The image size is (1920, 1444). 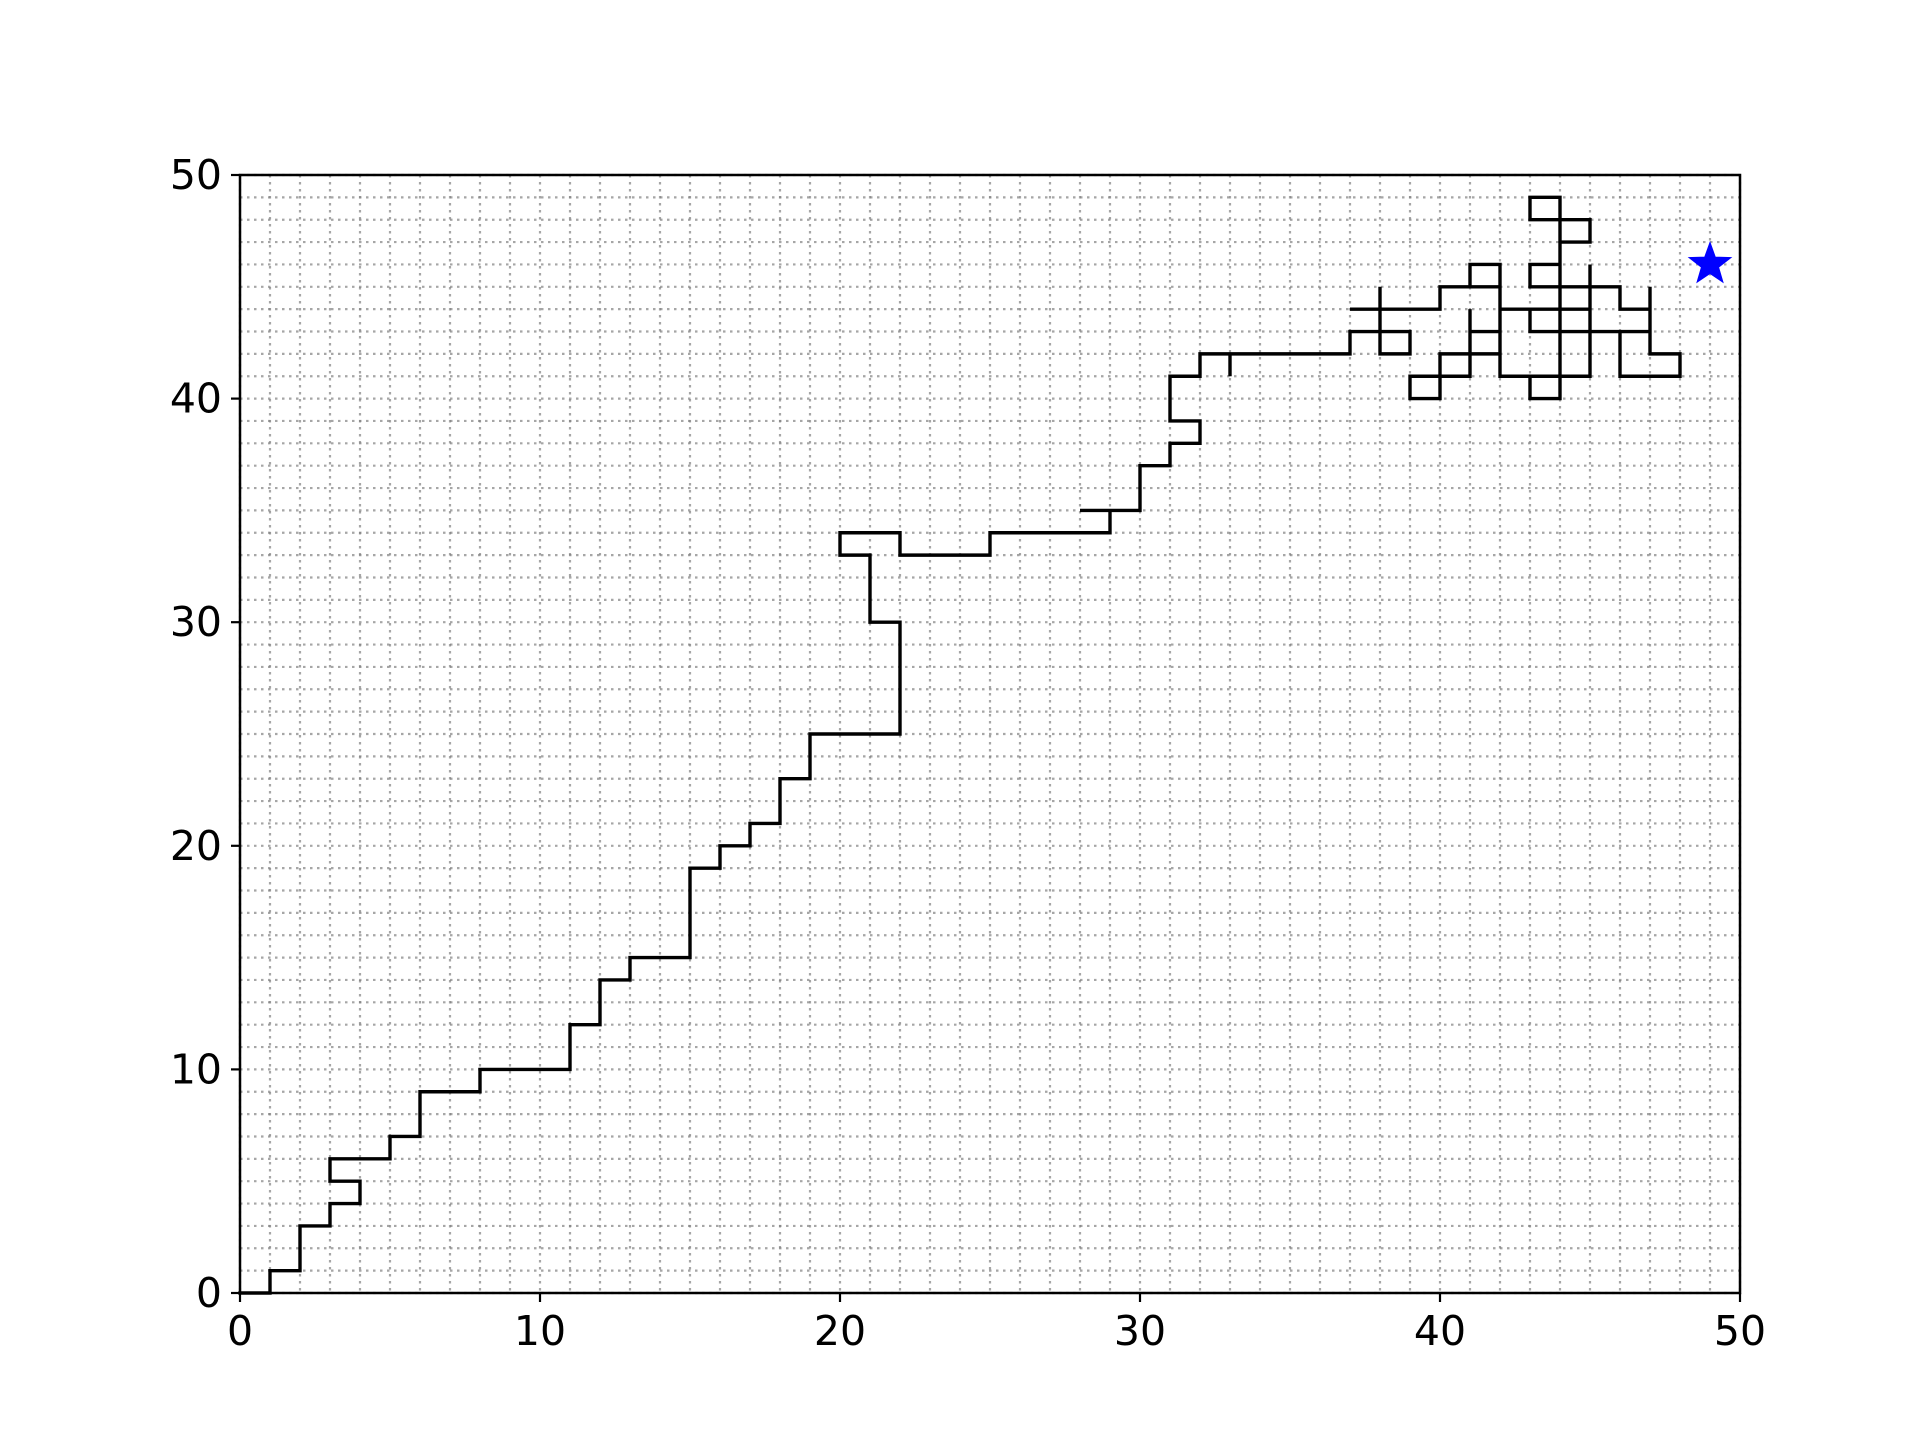 What do you see at coordinates (1140, 1331) in the screenshot?
I see `x-tick-label: 30` at bounding box center [1140, 1331].